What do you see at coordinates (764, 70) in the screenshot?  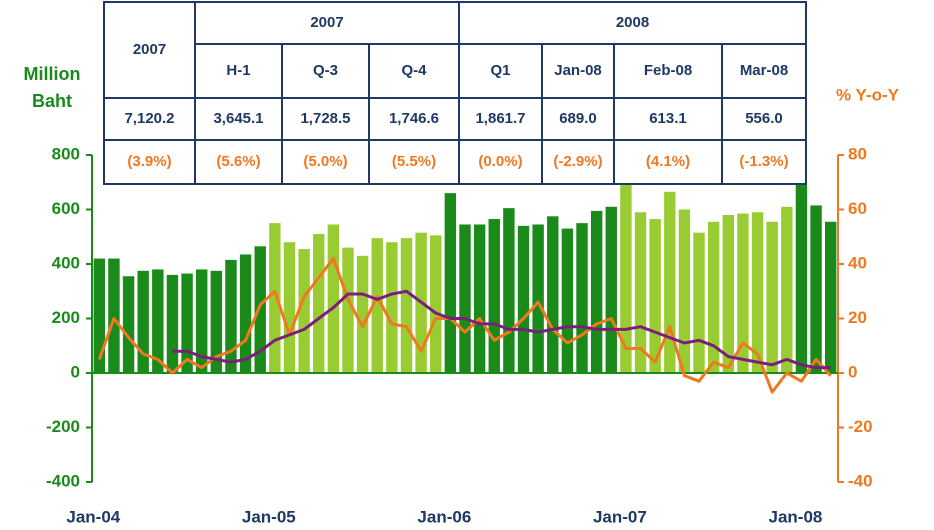 I see `table-column: Mar-08` at bounding box center [764, 70].